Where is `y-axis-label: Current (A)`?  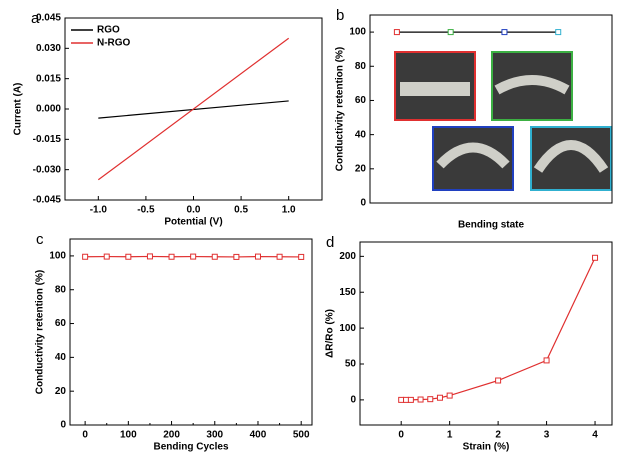 y-axis-label: Current (A) is located at coordinates (18, 109).